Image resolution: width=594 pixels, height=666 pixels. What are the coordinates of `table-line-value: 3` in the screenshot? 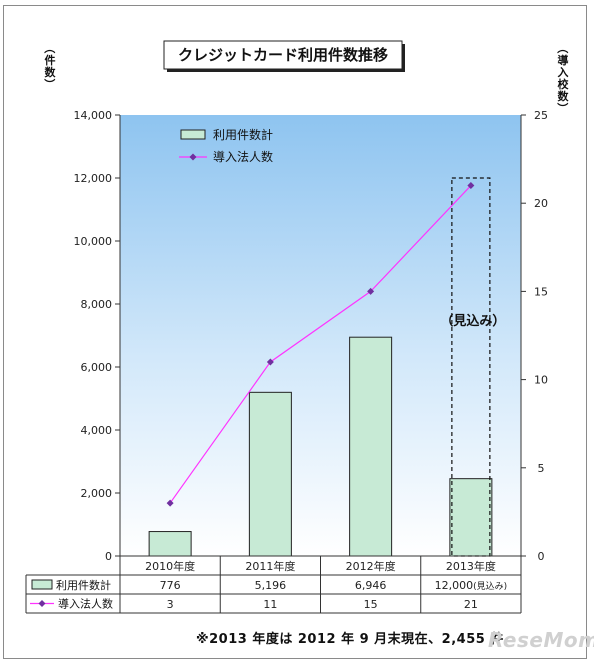 It's located at (170, 604).